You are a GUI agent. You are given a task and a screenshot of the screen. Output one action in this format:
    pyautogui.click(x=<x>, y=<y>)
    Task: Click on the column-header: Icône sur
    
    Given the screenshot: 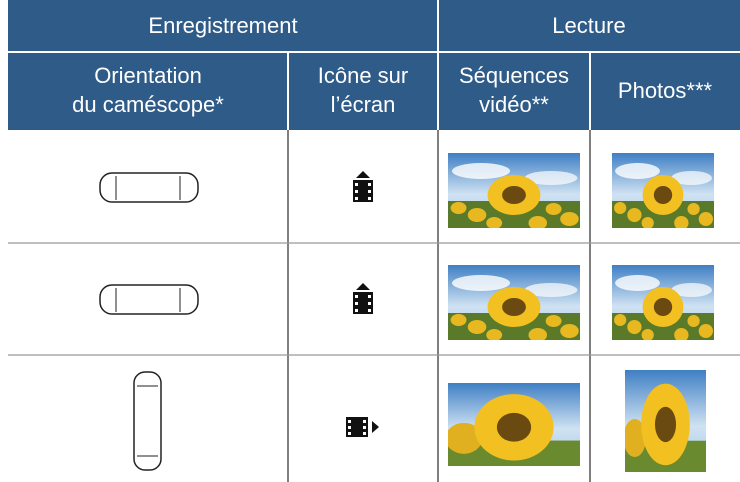 What is the action you would take?
    pyautogui.click(x=363, y=75)
    